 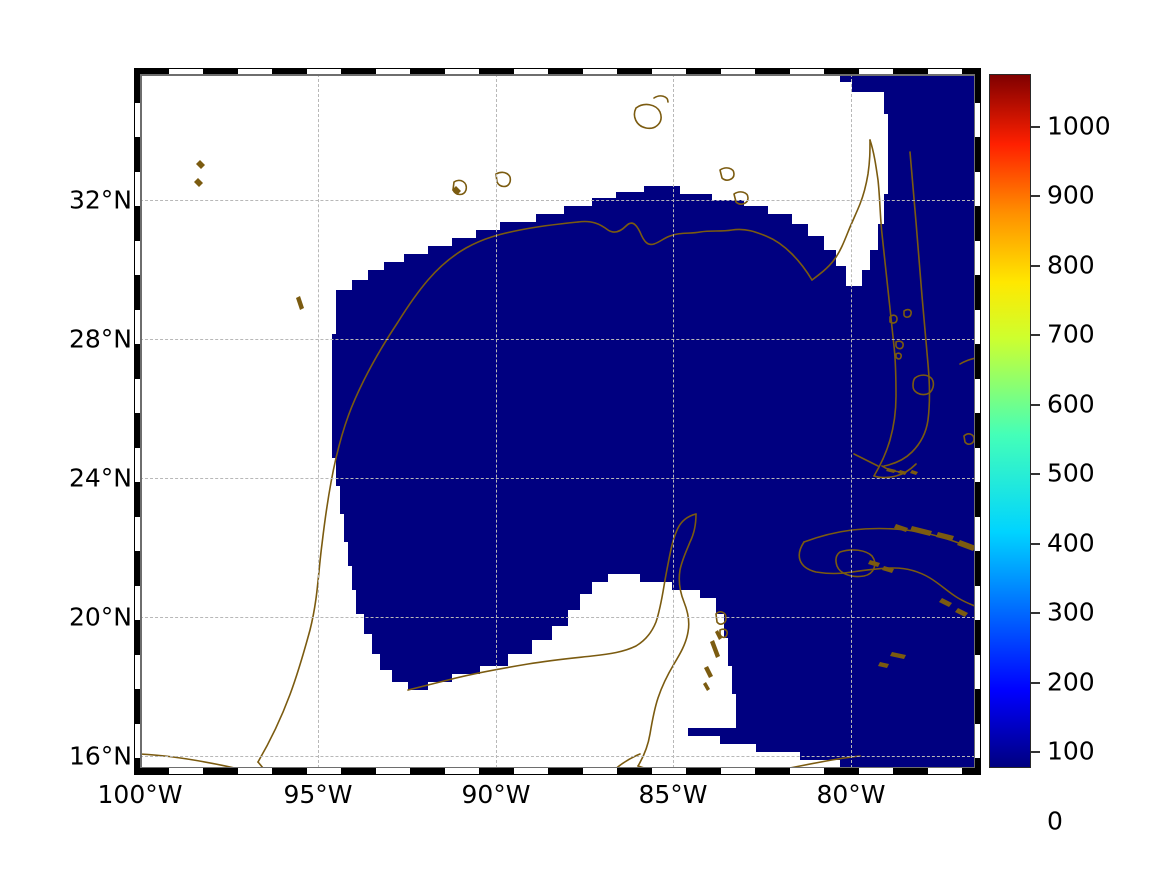 What do you see at coordinates (140, 794) in the screenshot?
I see `xtick-label-0: 100°W` at bounding box center [140, 794].